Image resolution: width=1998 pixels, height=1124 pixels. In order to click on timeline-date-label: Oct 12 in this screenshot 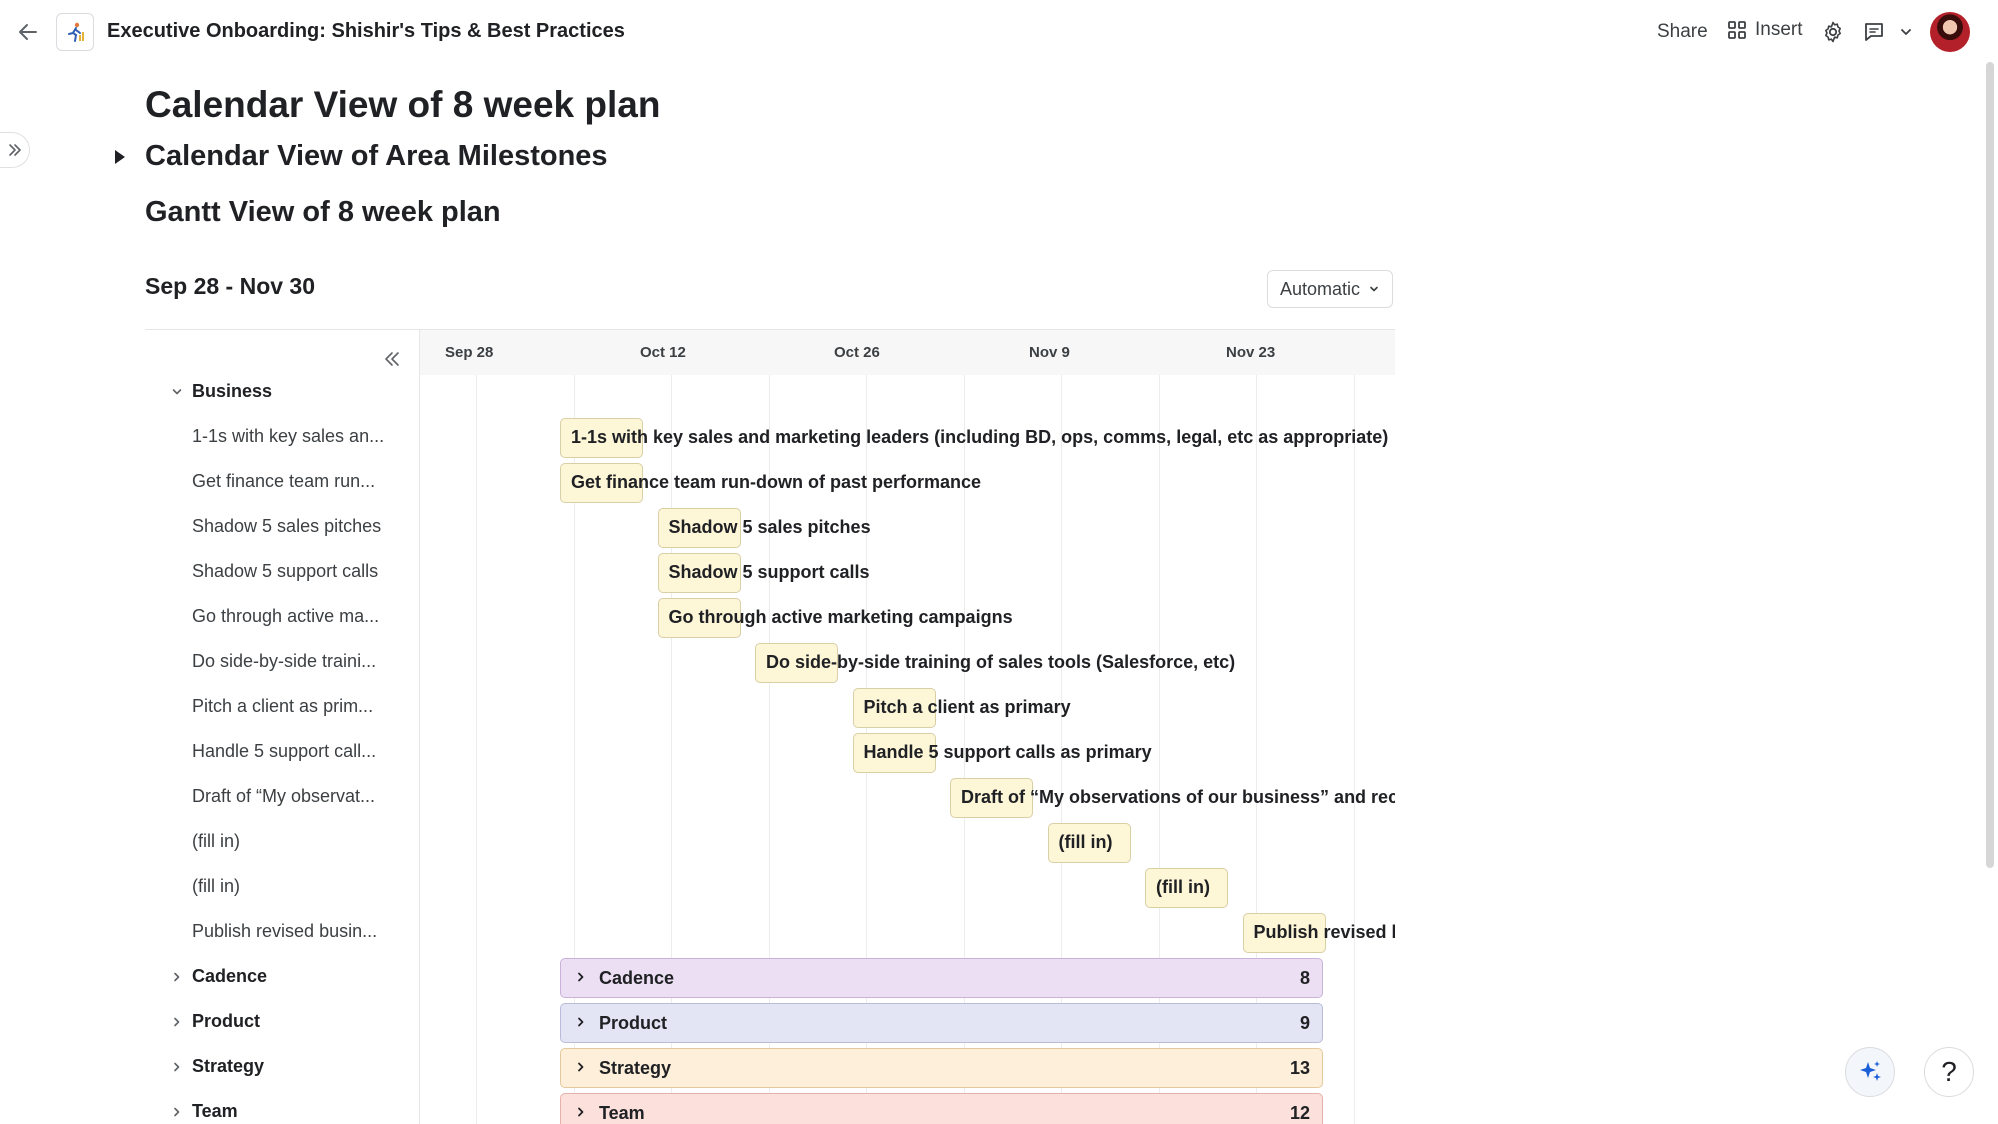, I will do `click(663, 352)`.